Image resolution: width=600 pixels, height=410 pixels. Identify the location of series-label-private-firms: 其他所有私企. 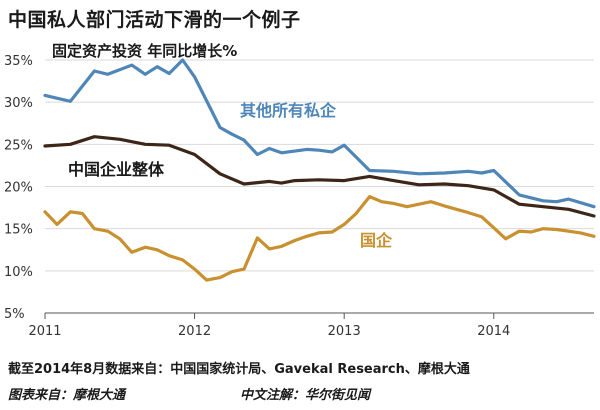
(288, 110).